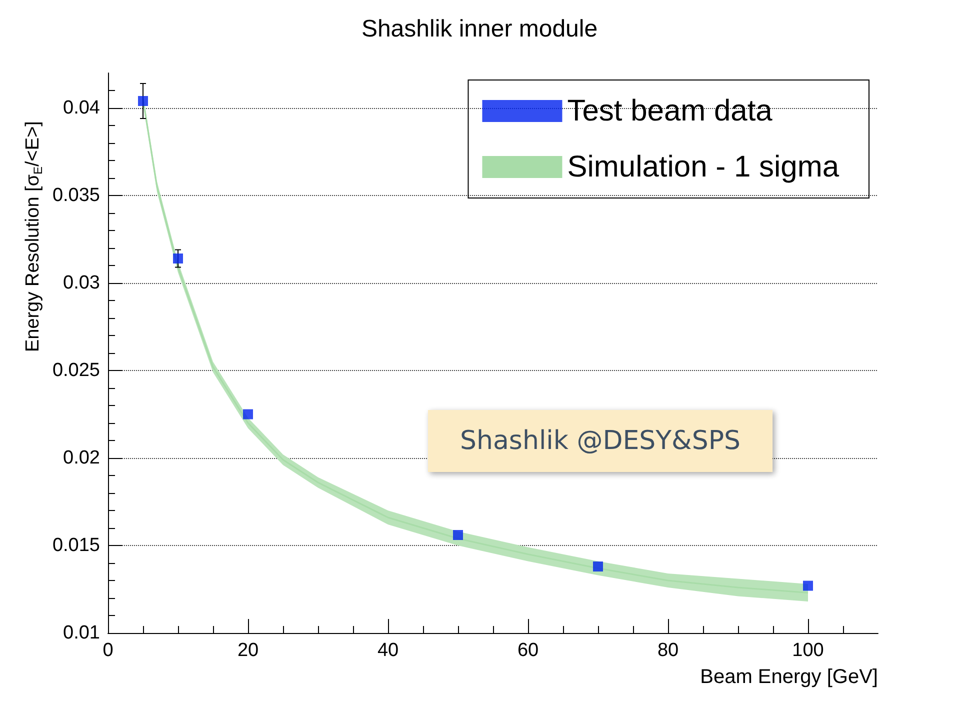  Describe the element at coordinates (789, 677) in the screenshot. I see `x-axis-title: Beam Energy [GeV]` at that location.